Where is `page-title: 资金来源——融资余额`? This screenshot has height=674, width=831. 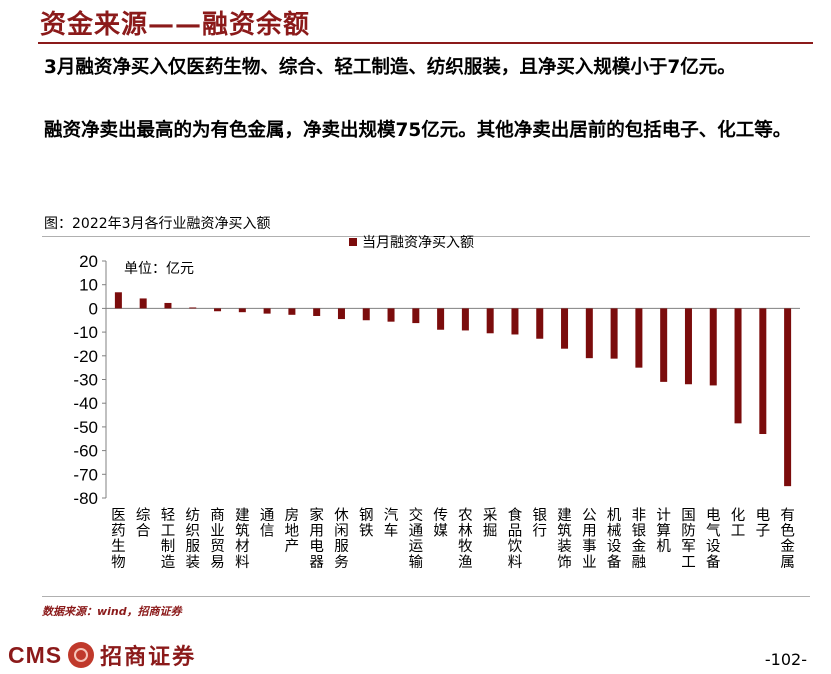
page-title: 资金来源——融资余额 is located at coordinates (175, 25).